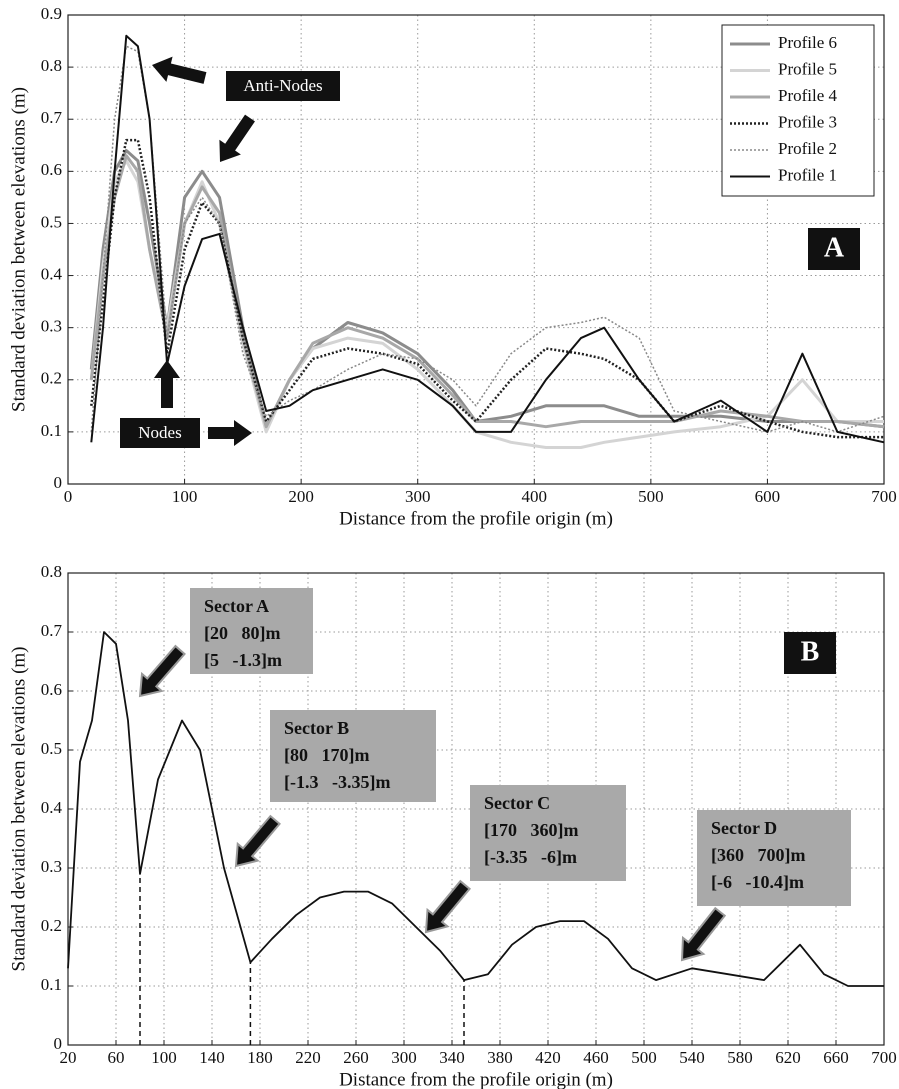 This screenshot has height=1089, width=899. I want to click on legend-label: Profile 5, so click(807, 68).